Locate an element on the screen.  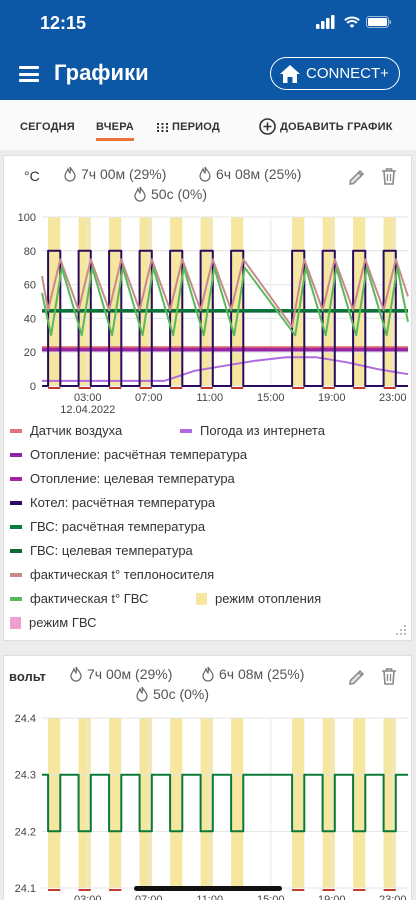
connect-button: CONNECT+ is located at coordinates (335, 73).